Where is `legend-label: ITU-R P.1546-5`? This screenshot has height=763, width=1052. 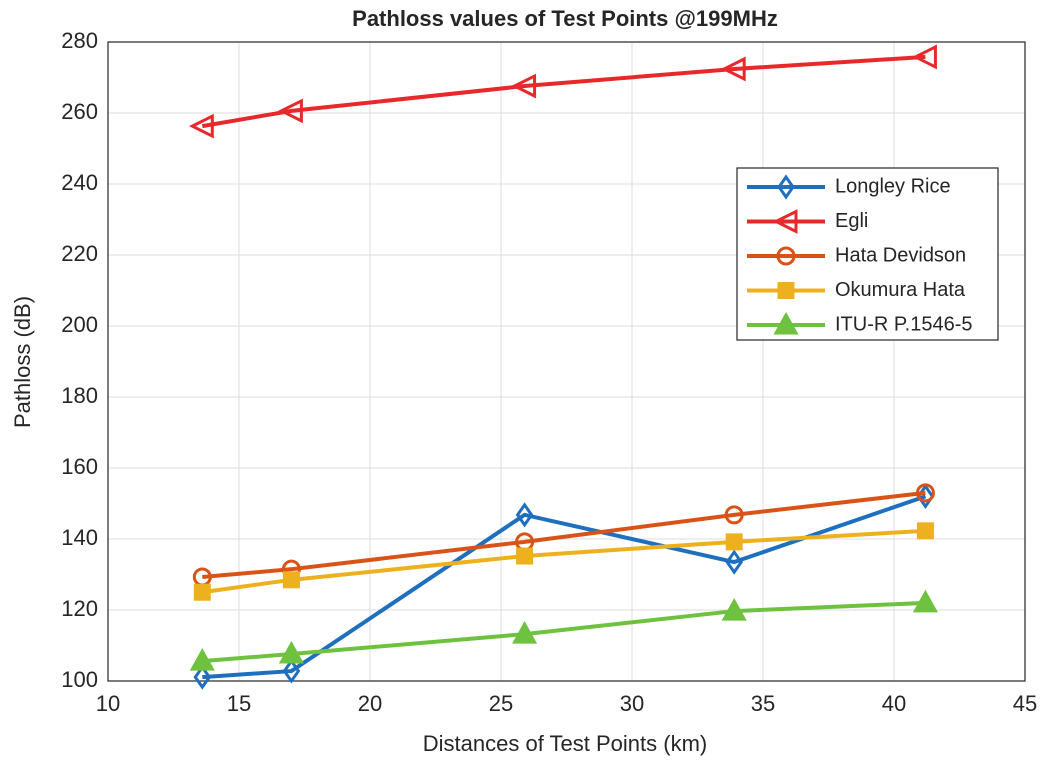 legend-label: ITU-R P.1546-5 is located at coordinates (903, 324).